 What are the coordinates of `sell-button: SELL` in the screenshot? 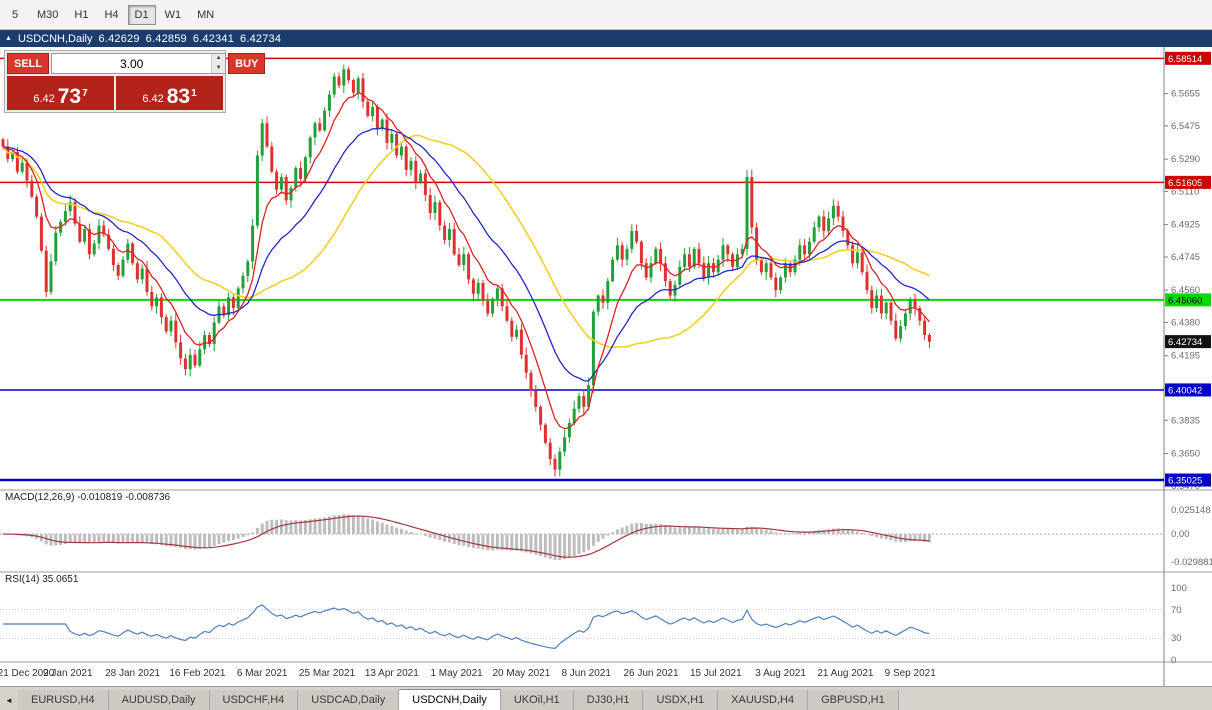 It's located at (28, 63).